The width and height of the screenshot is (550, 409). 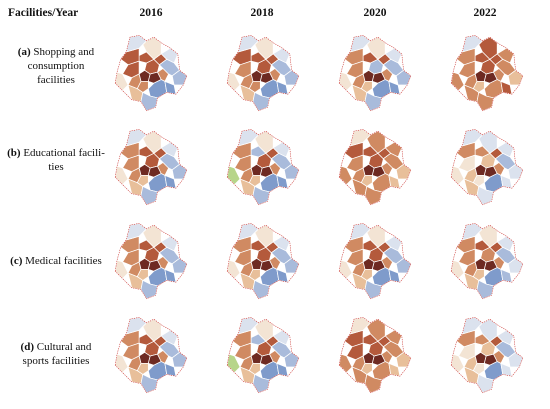 I want to click on row-name-line2: ties, so click(x=56, y=167).